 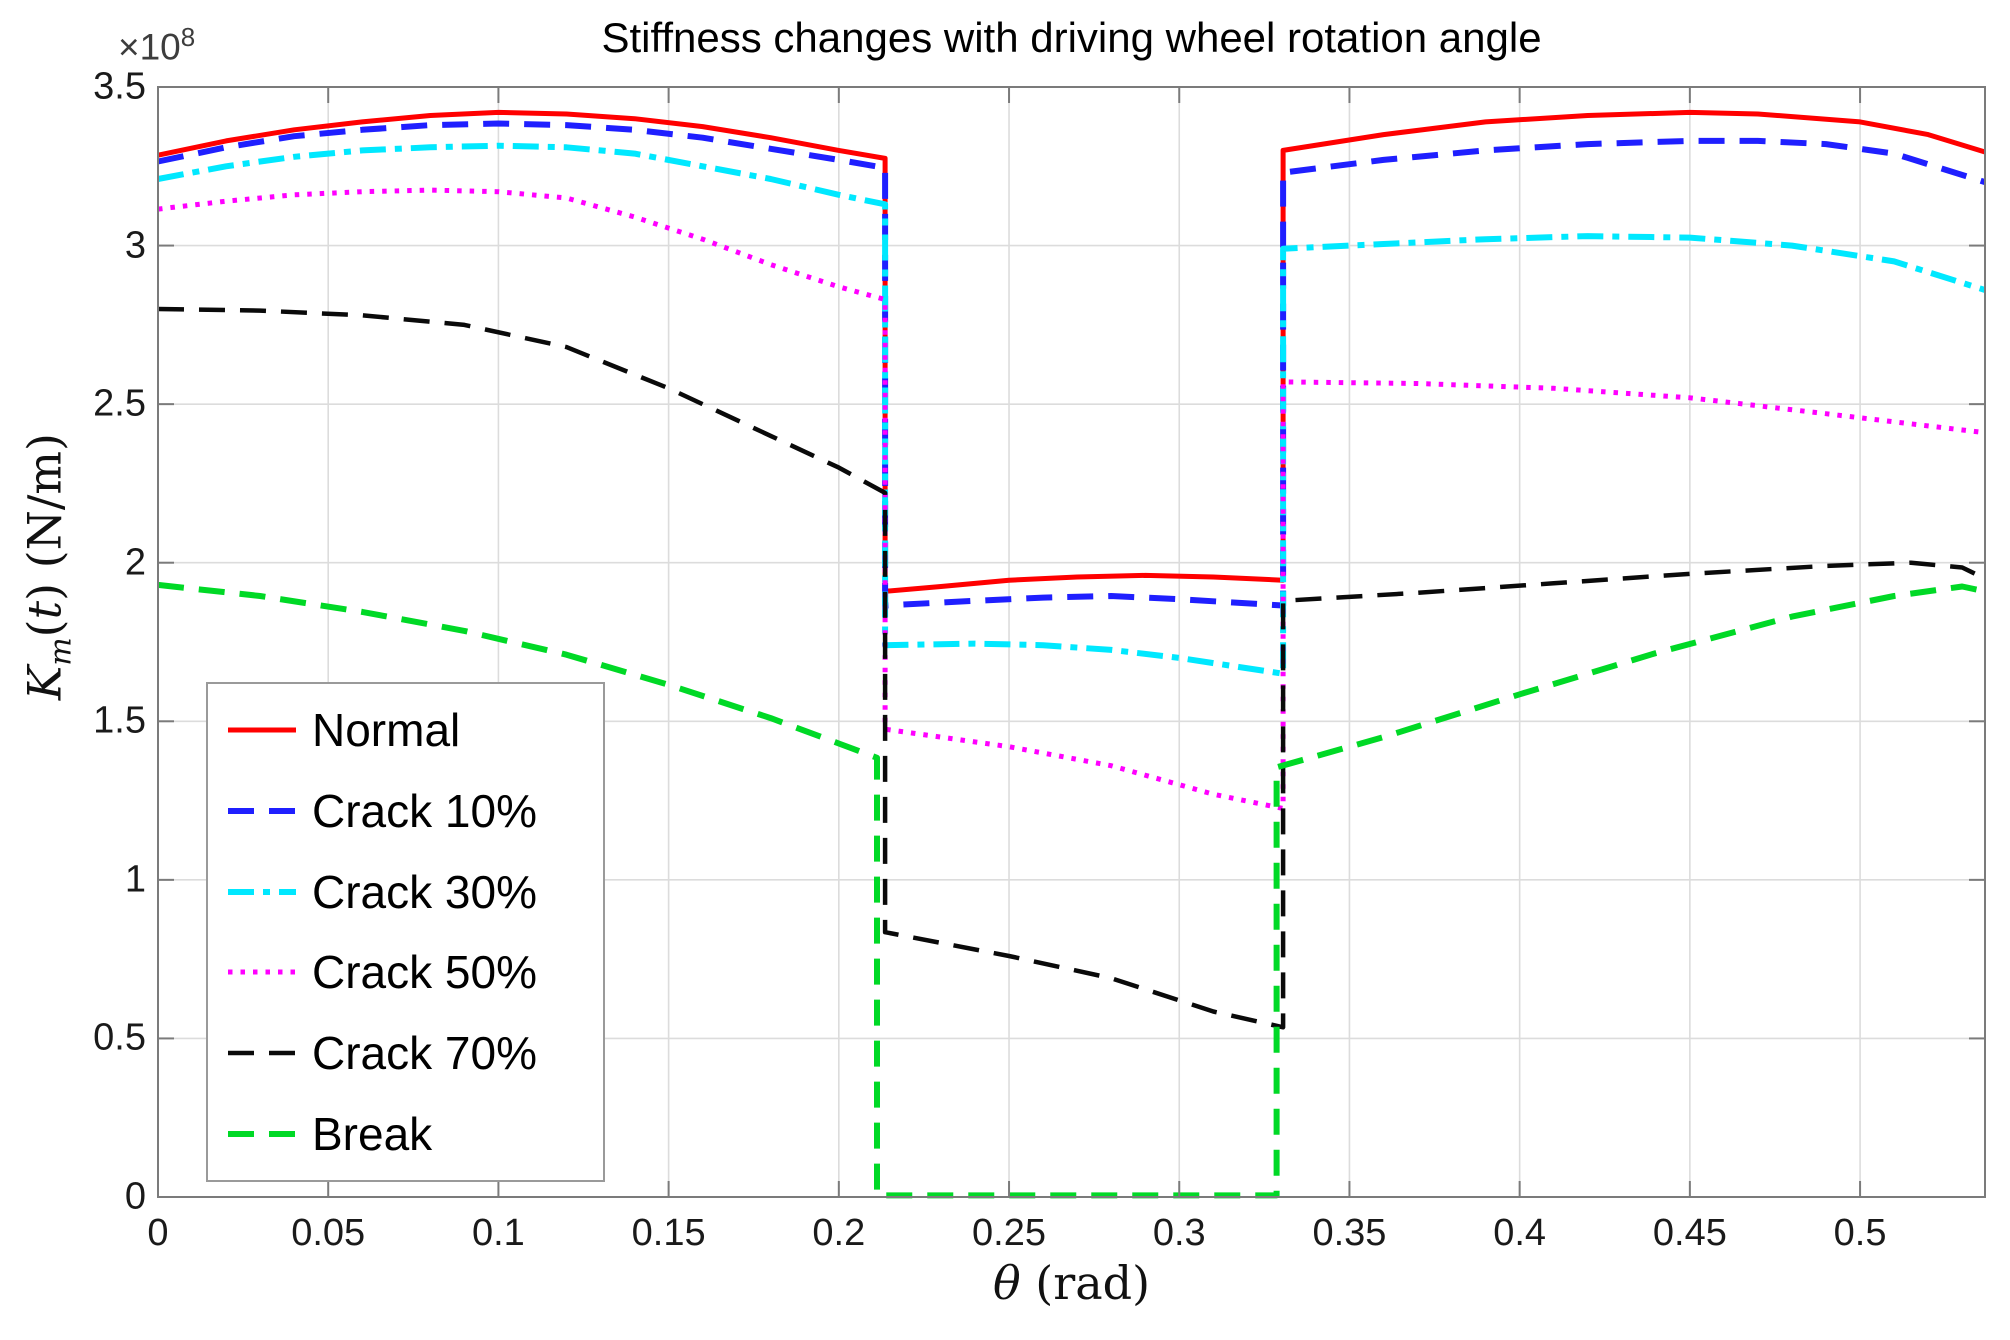 I want to click on ylabel-unit: ) (N/m), so click(x=44, y=517).